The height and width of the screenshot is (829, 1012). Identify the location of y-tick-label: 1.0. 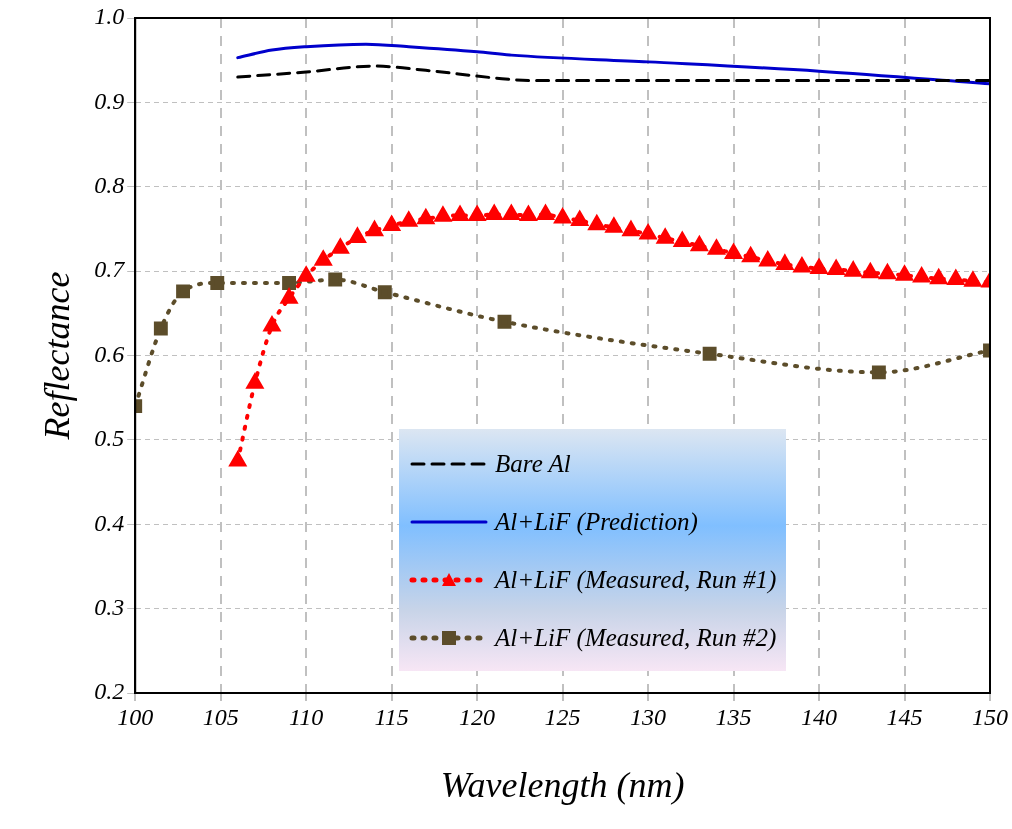
(109, 16).